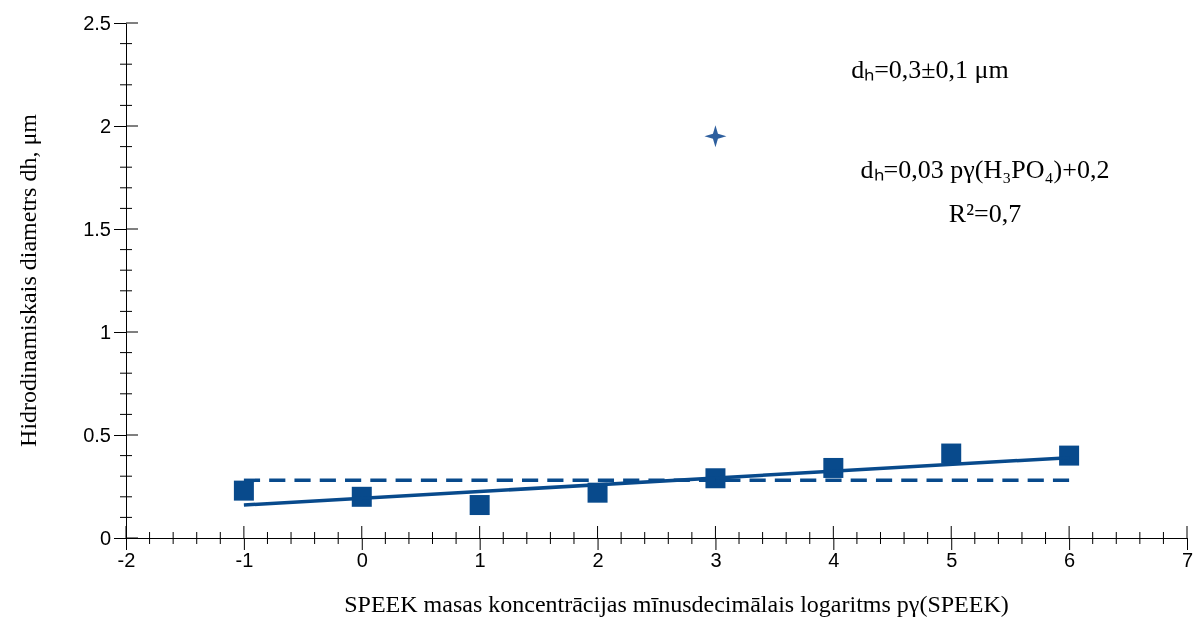 The image size is (1196, 622). I want to click on x-tick-label: -1, so click(244, 560).